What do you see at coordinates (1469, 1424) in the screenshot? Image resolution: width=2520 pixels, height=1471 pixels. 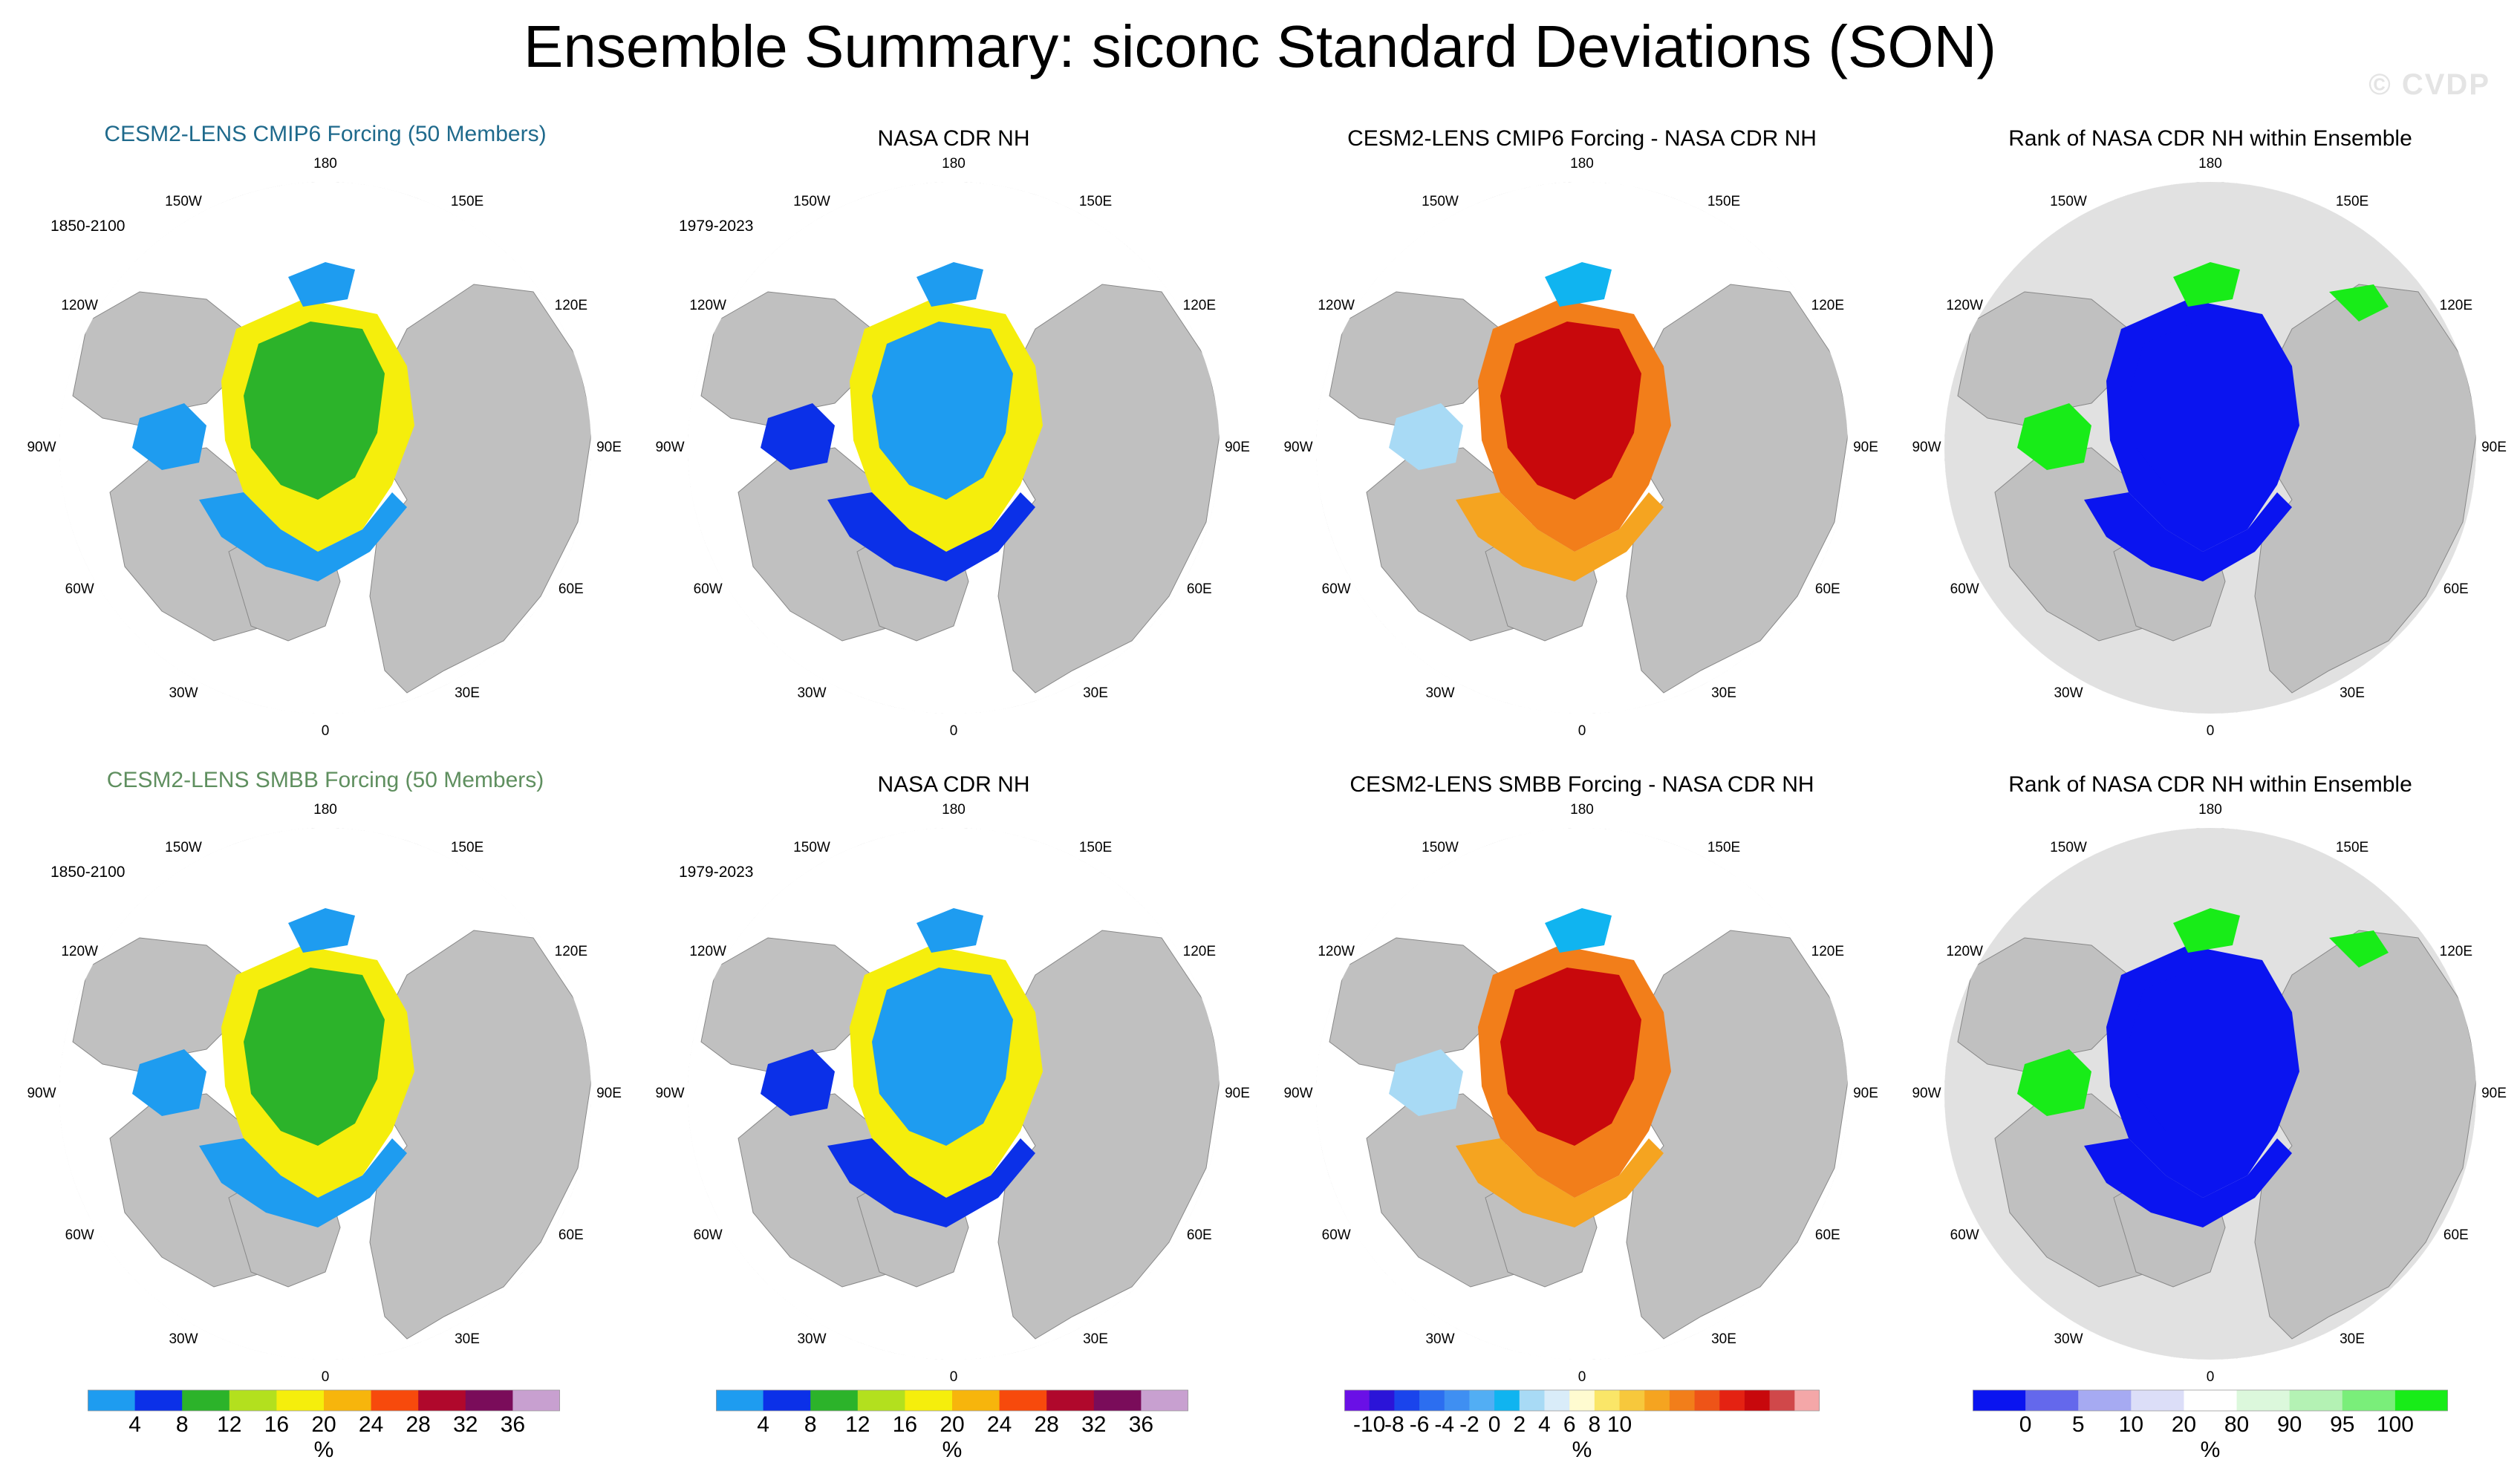 I see `colorbar-tick: -2` at bounding box center [1469, 1424].